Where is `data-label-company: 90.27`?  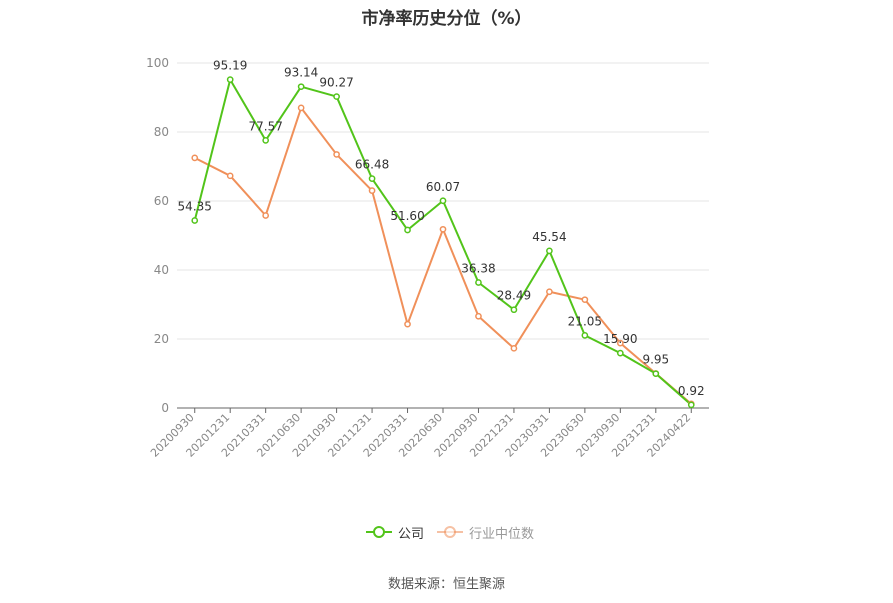
data-label-company: 90.27 is located at coordinates (336, 83).